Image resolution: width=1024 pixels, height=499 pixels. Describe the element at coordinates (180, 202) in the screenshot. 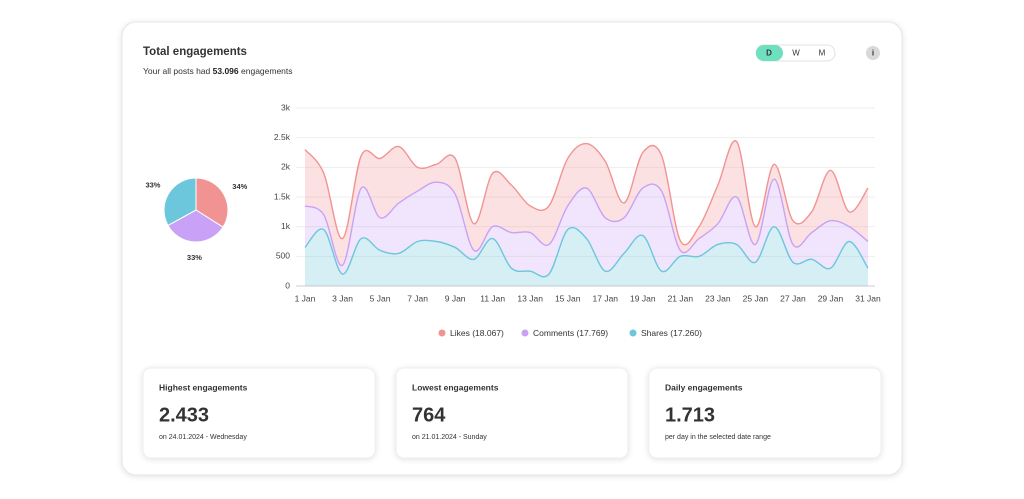

I see `pie-slice` at that location.